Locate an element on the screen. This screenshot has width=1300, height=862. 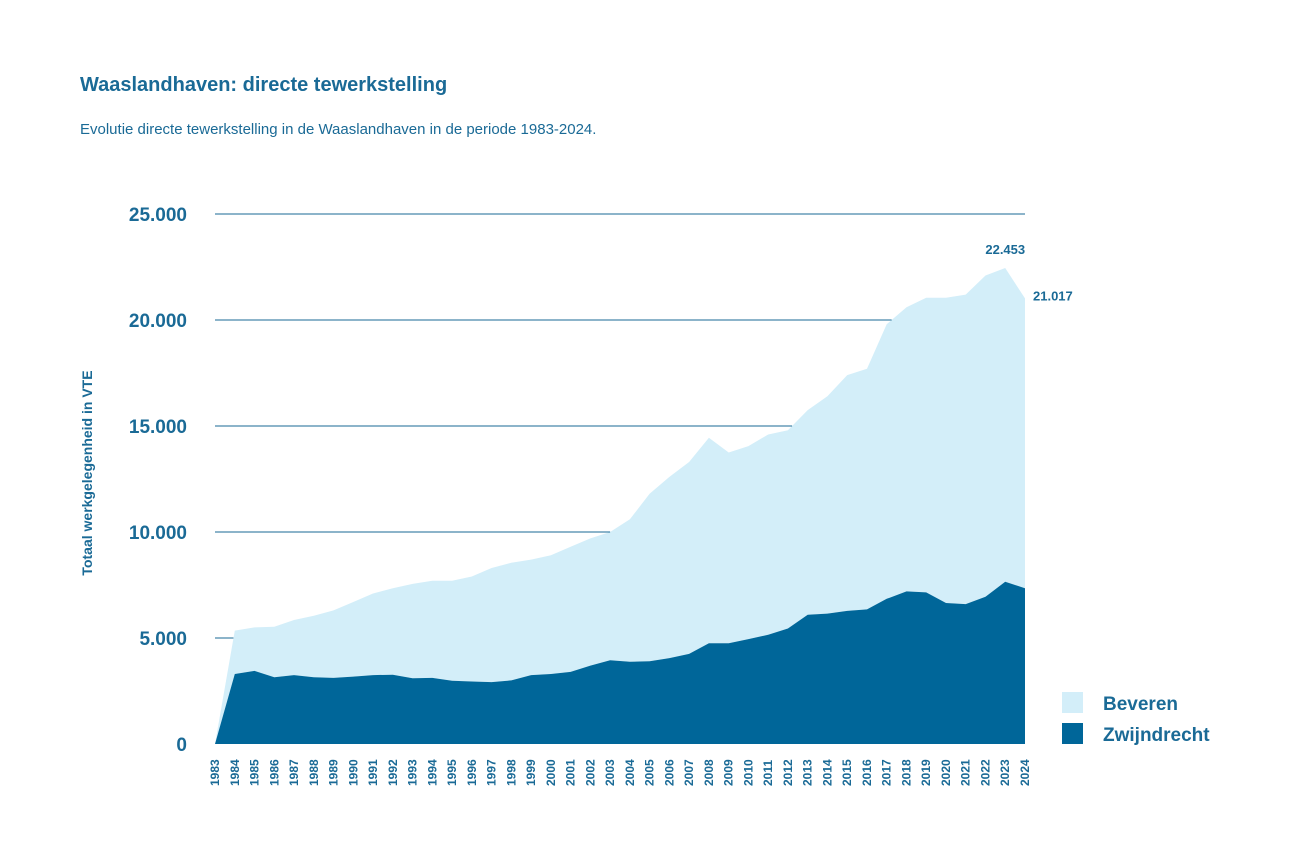
y-tick-label: 20.000 is located at coordinates (158, 321).